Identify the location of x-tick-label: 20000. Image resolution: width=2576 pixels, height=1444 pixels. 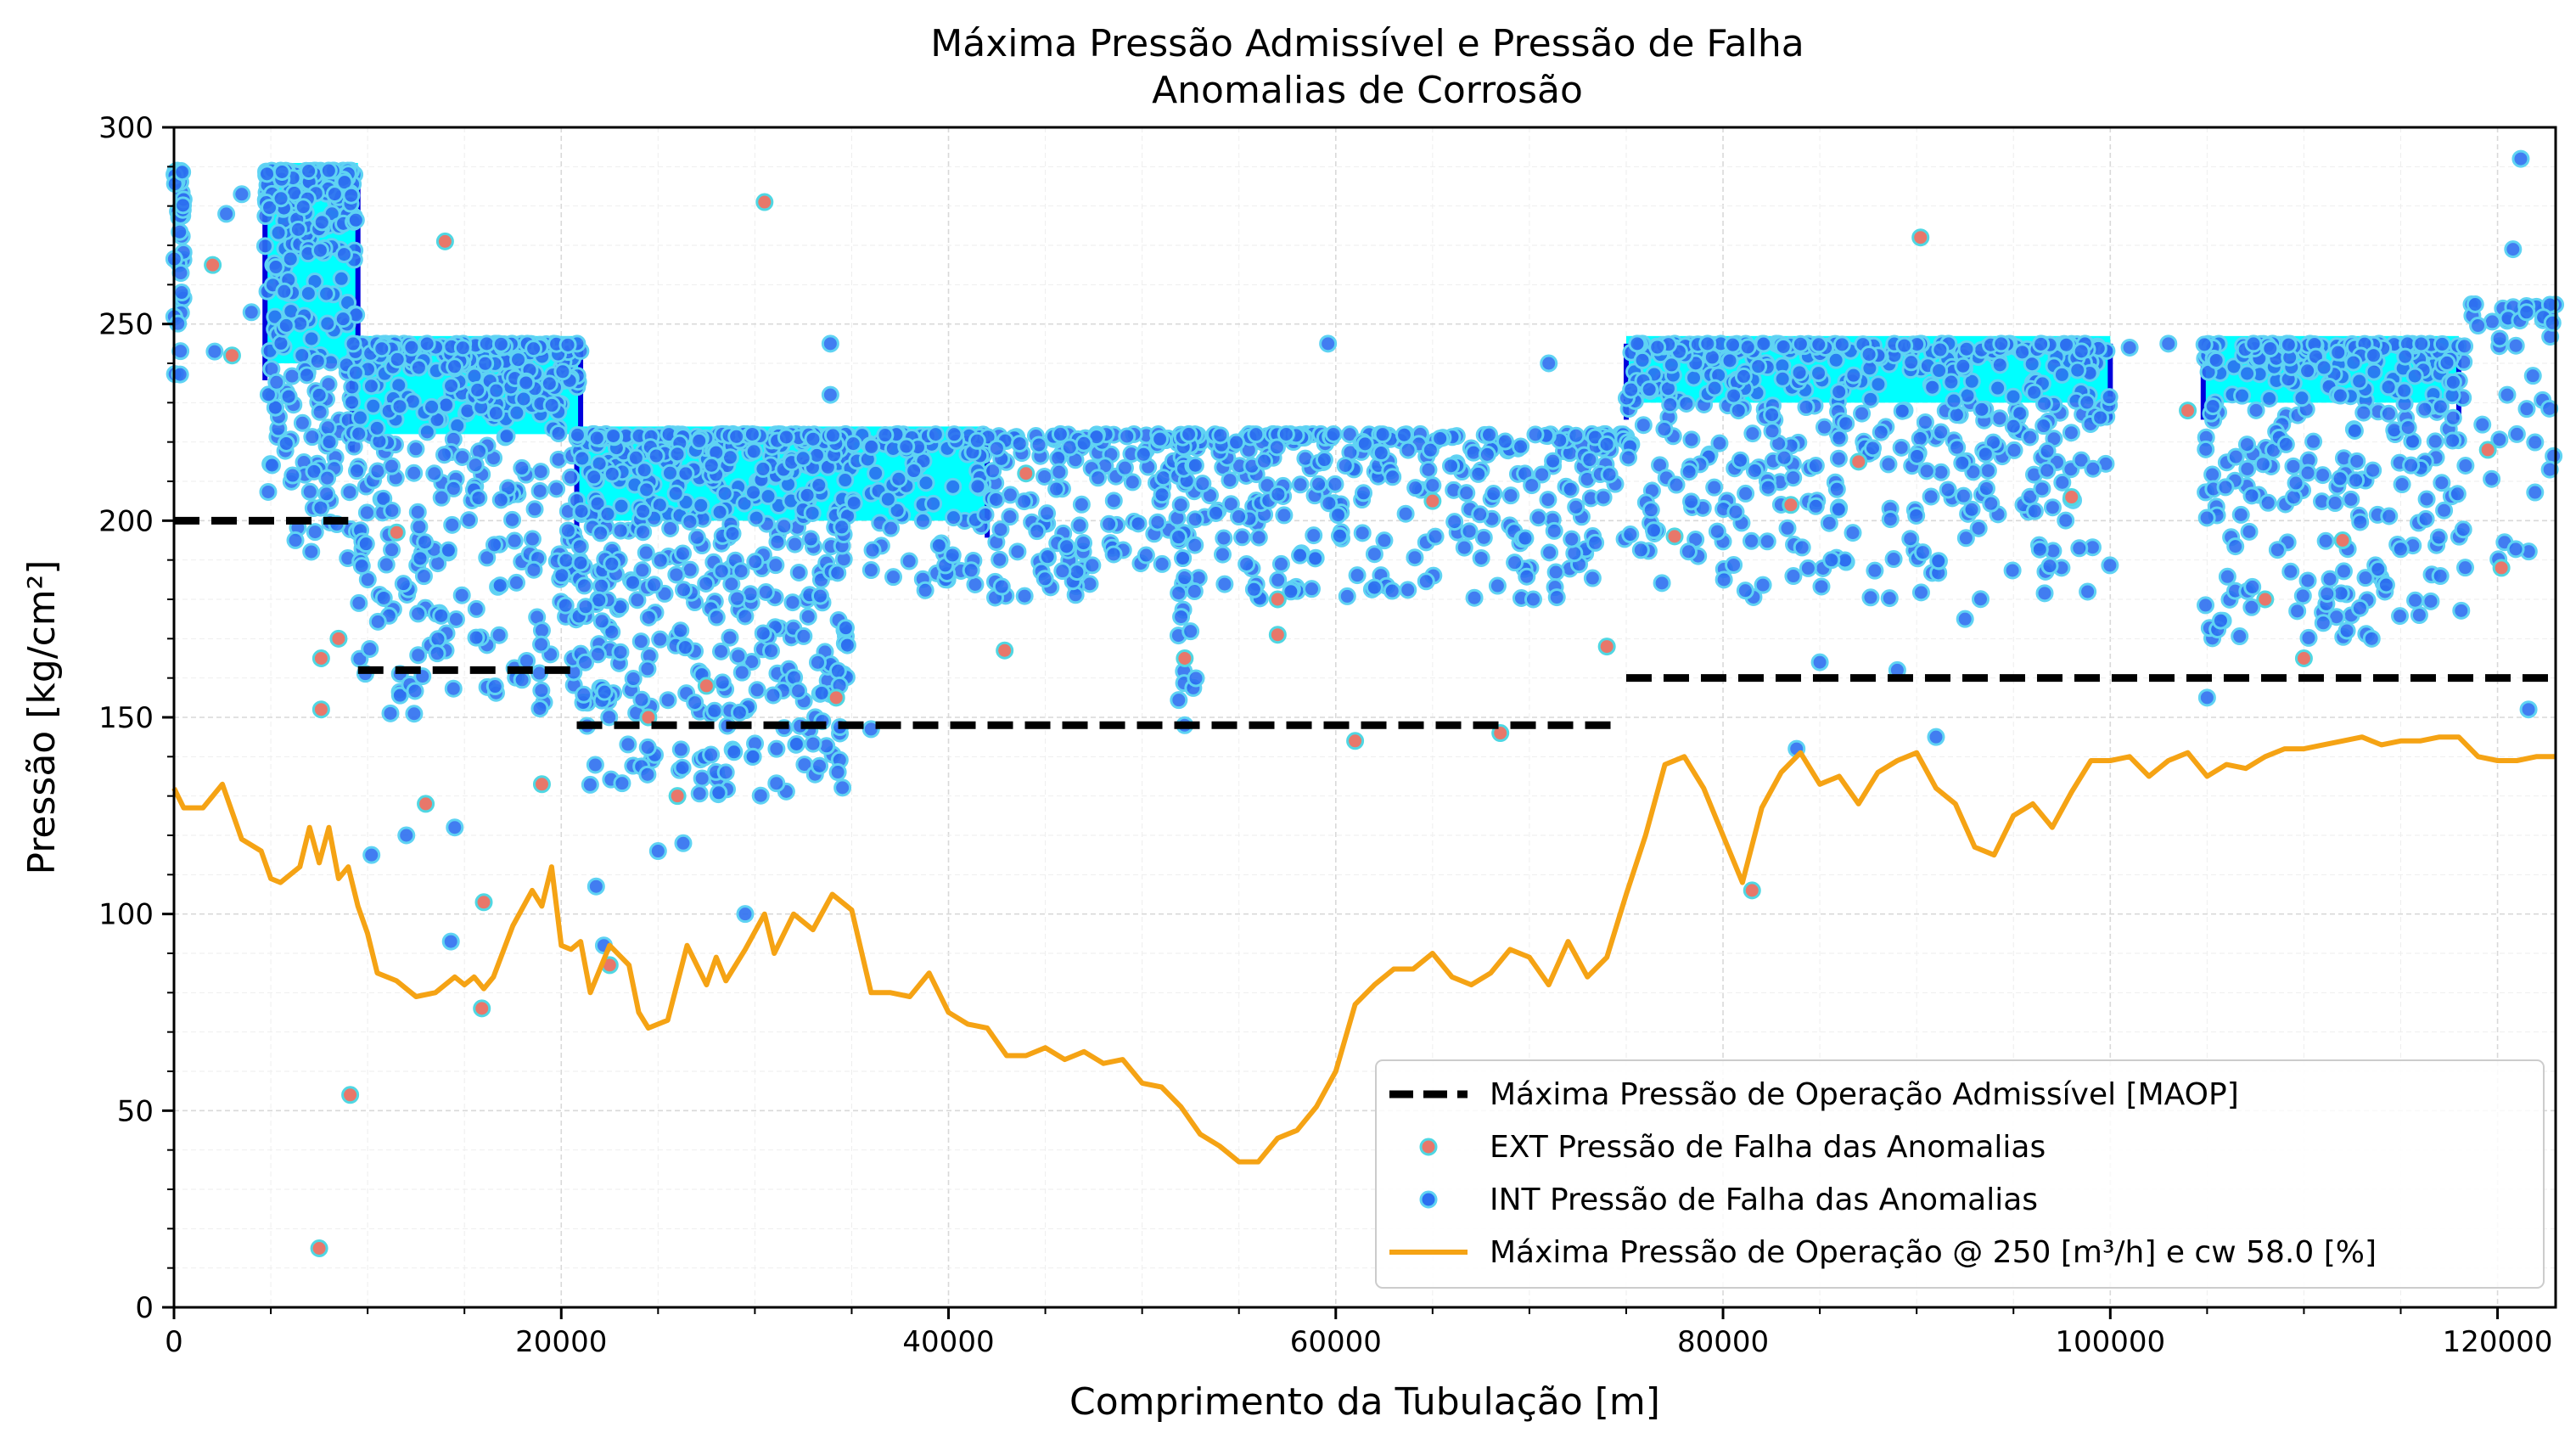
(561, 1342).